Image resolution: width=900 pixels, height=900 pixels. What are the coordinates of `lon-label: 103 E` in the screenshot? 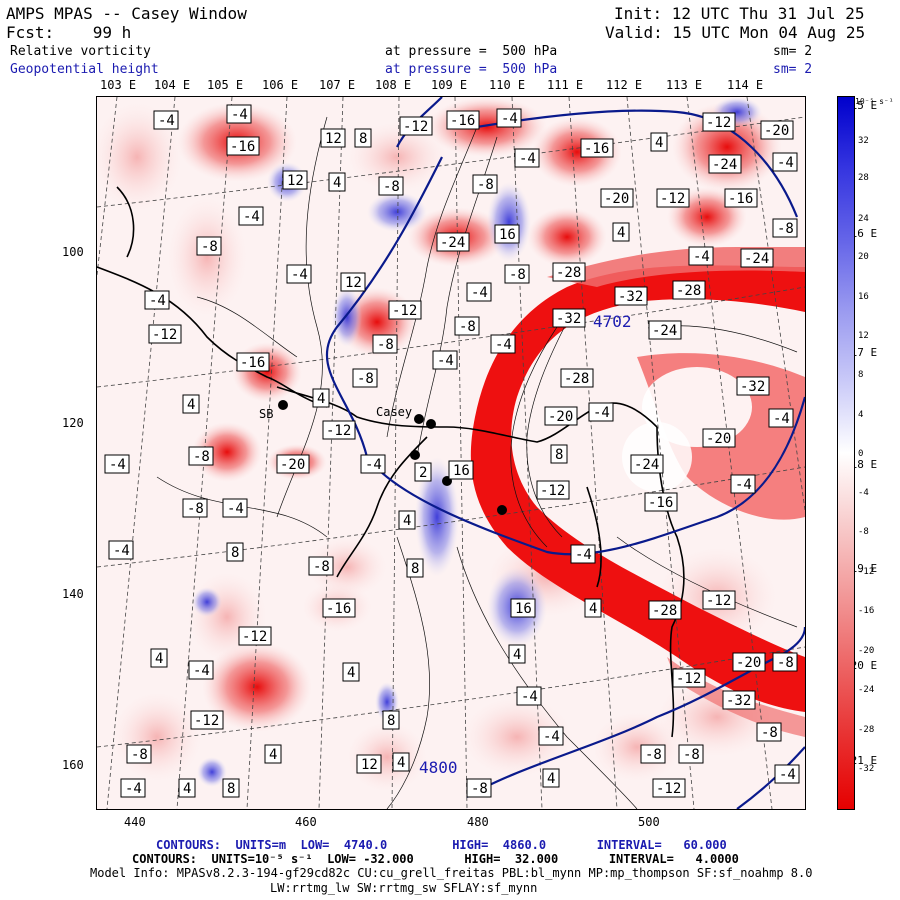 It's located at (118, 85).